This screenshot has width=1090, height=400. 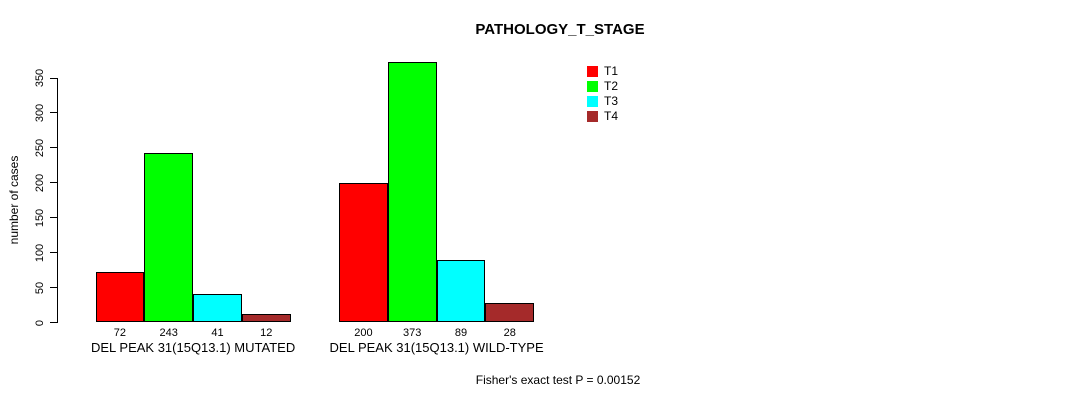 I want to click on bar-value-label: 200, so click(x=363, y=333).